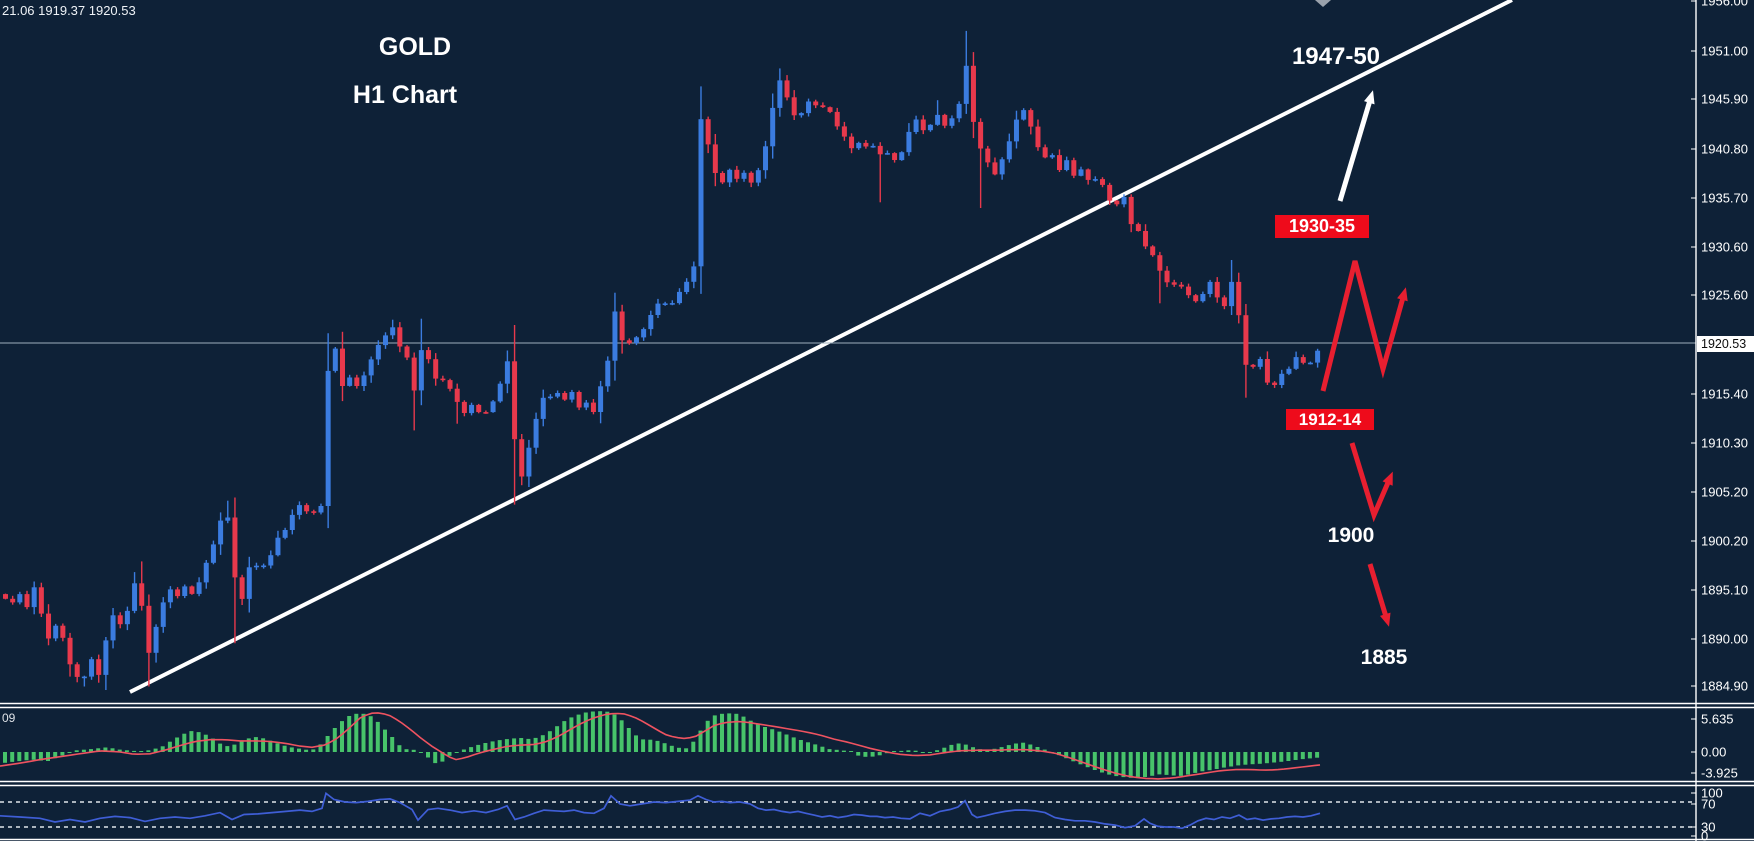 This screenshot has height=841, width=1754. I want to click on red-zigzag-up, so click(1363, 326).